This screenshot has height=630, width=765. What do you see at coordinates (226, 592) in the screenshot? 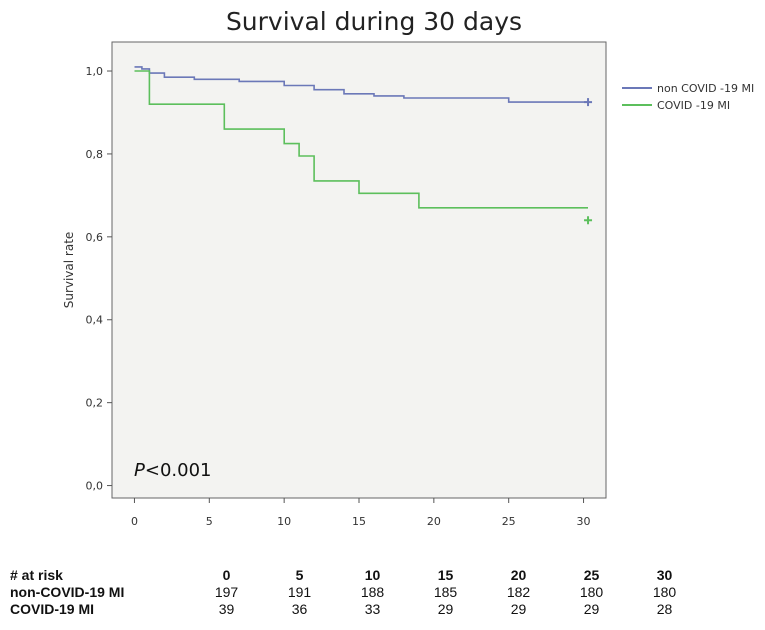
I see `risk-cell: 197` at bounding box center [226, 592].